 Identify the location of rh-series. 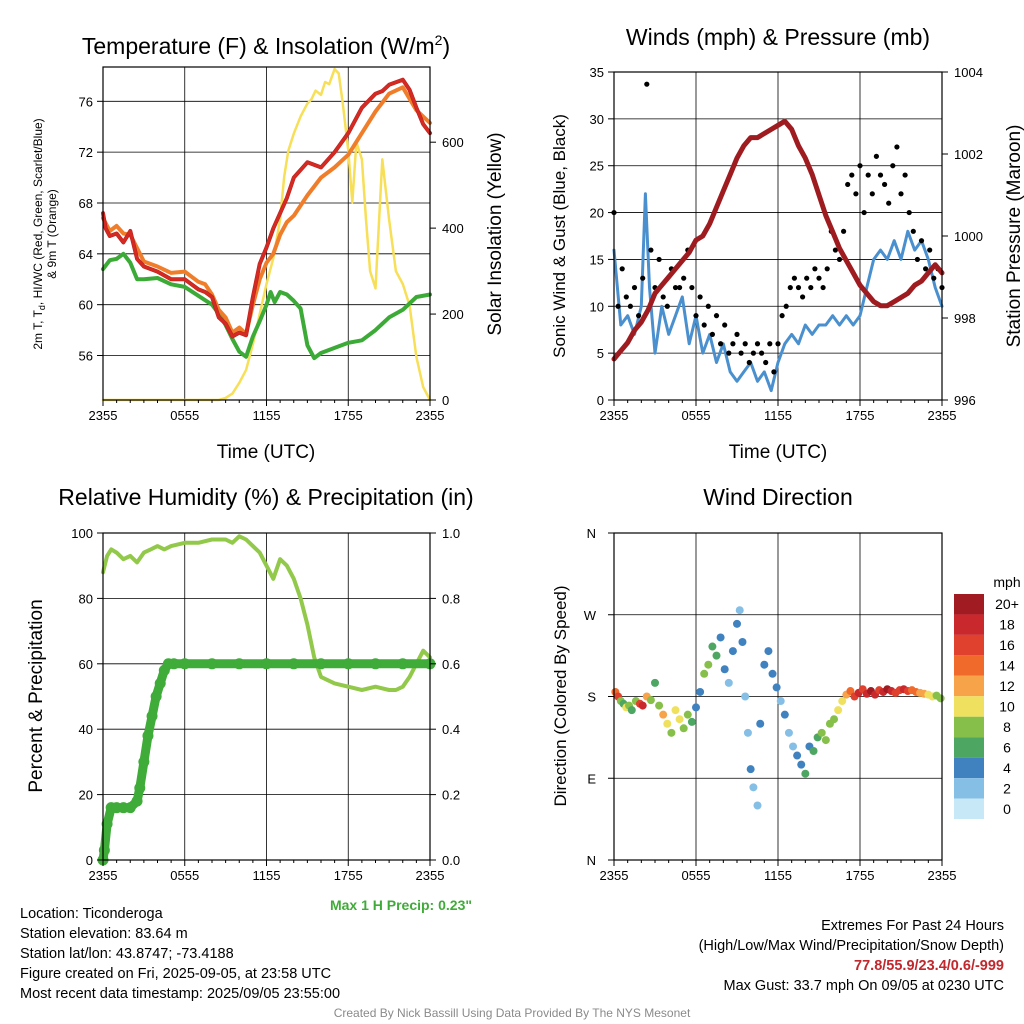
(266, 700).